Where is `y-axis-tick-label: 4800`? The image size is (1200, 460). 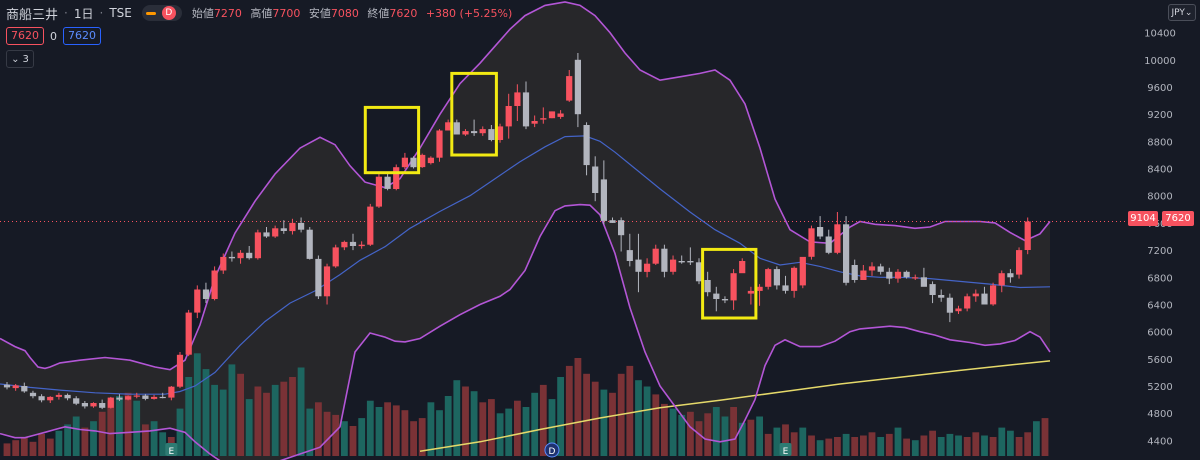
y-axis-tick-label: 4800 is located at coordinates (1159, 414).